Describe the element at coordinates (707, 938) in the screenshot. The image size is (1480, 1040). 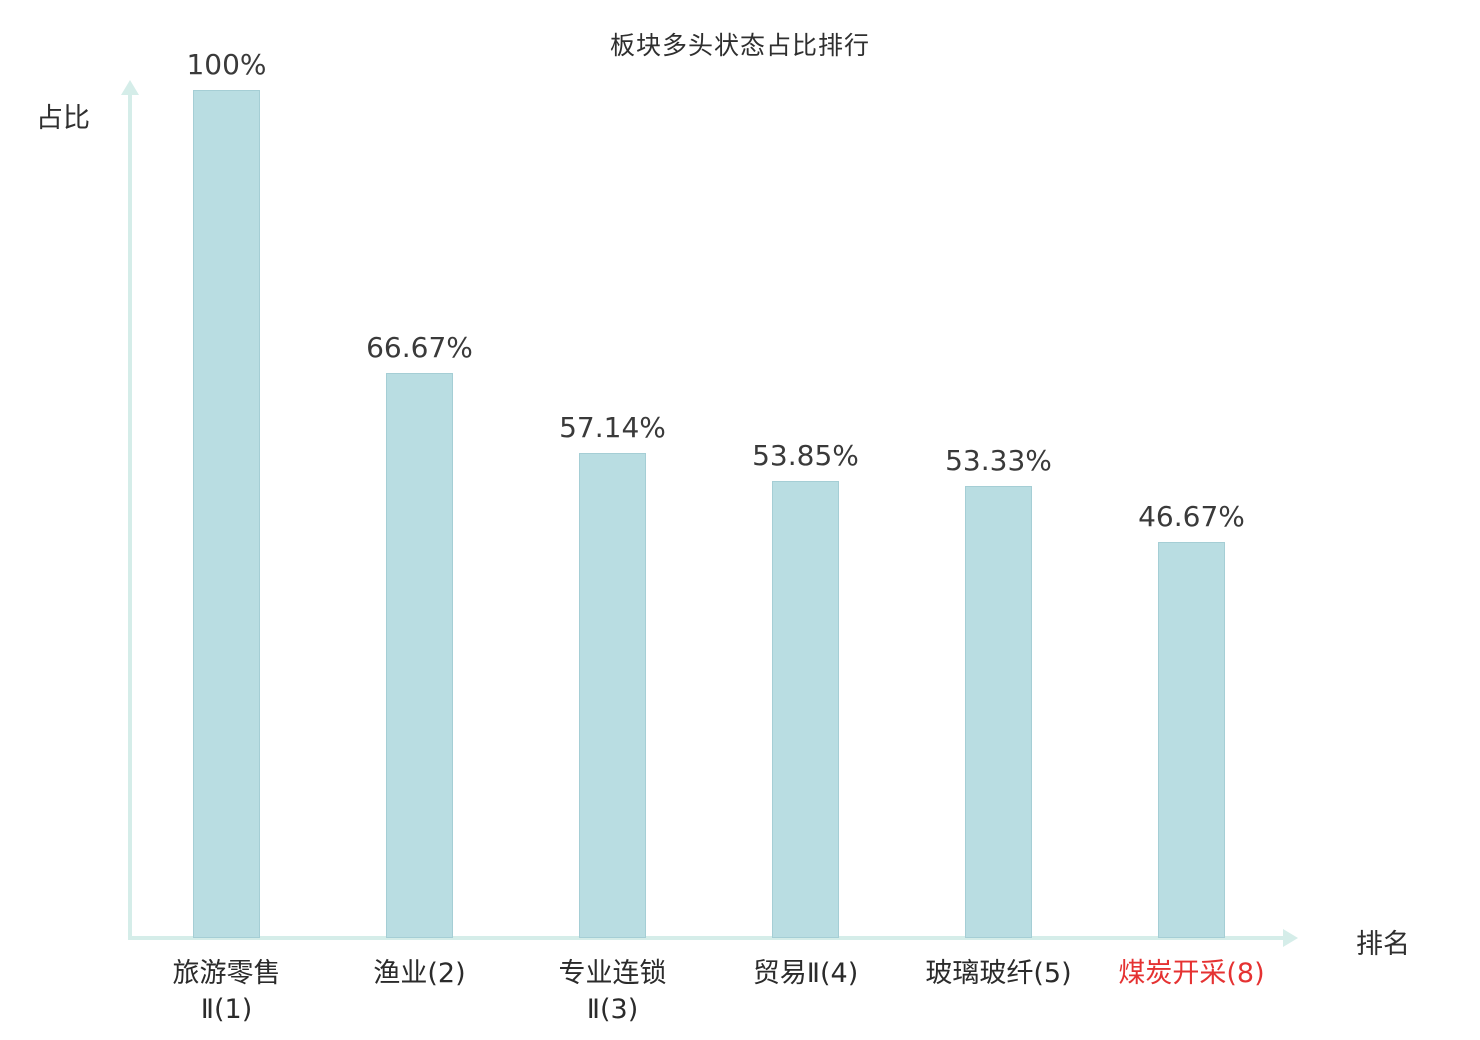
I see `x-axis-line` at that location.